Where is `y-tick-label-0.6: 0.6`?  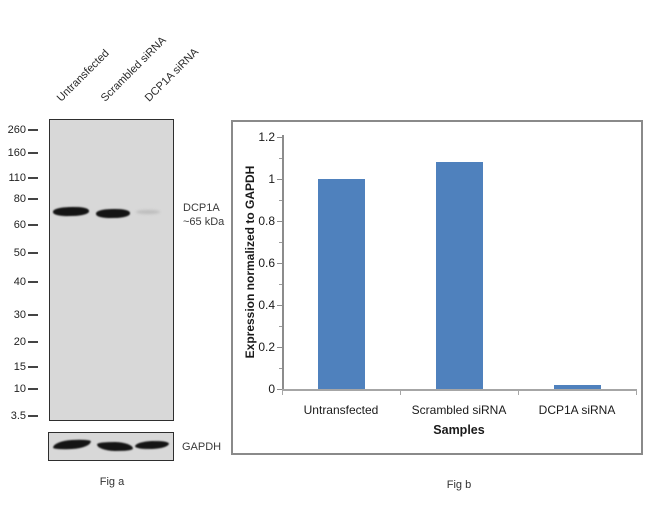
y-tick-label-0.6: 0.6 is located at coordinates (266, 263).